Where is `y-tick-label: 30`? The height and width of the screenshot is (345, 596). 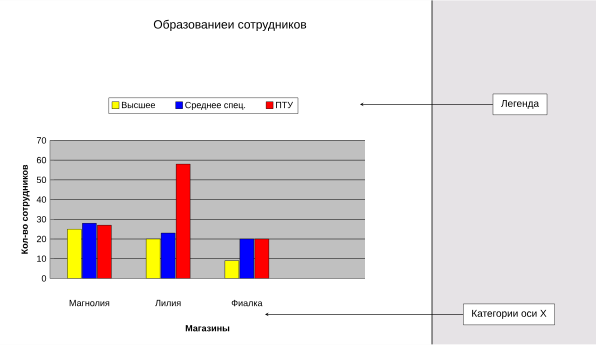 y-tick-label: 30 is located at coordinates (41, 219).